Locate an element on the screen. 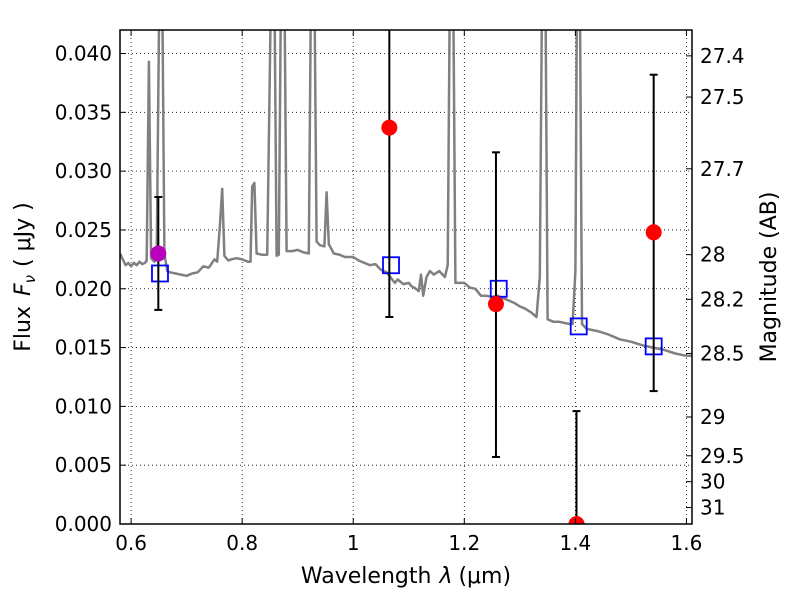  y2-tick-label: 28 is located at coordinates (712, 255).